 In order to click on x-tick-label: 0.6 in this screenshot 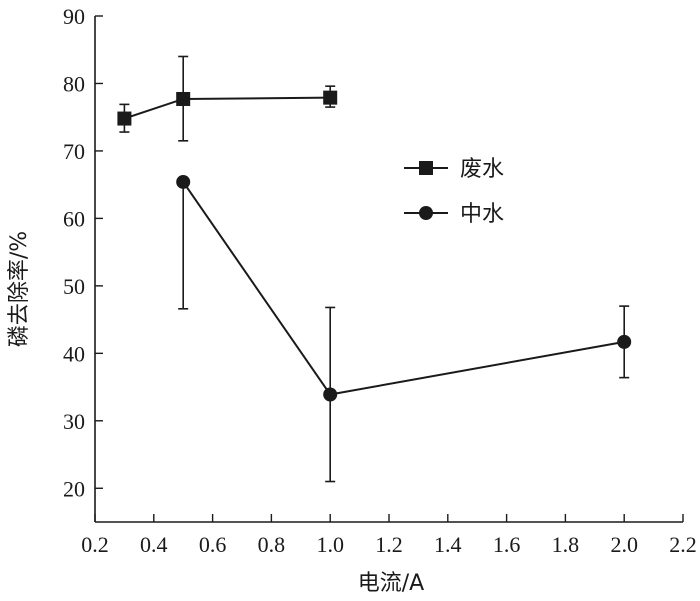, I will do `click(213, 544)`.